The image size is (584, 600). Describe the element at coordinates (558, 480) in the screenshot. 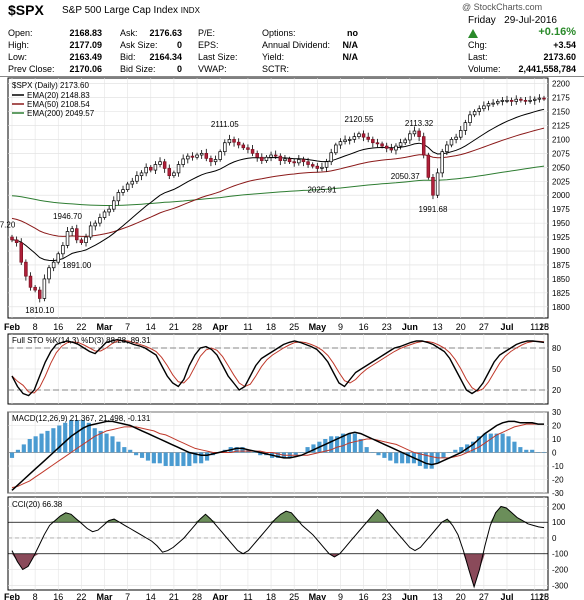

I see `y-tick-label: -20` at that location.